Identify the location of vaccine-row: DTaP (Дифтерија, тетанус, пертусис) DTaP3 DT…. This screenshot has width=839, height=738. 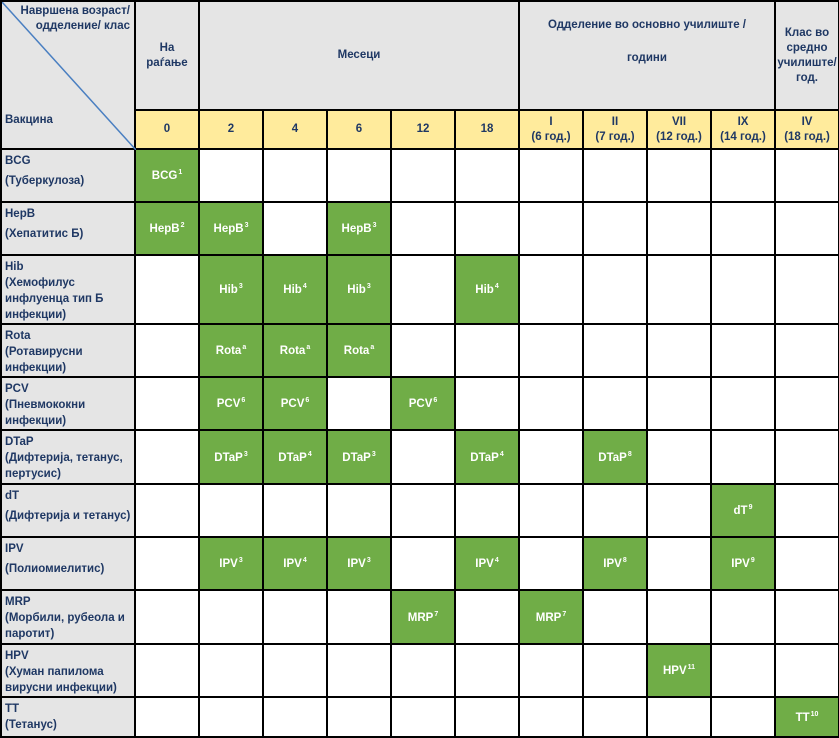
(419, 457).